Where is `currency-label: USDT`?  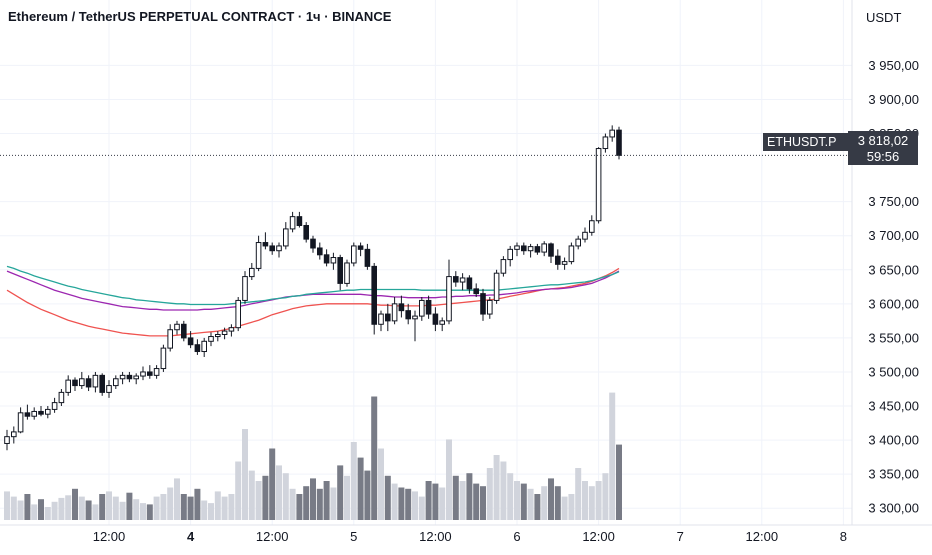 currency-label: USDT is located at coordinates (884, 17).